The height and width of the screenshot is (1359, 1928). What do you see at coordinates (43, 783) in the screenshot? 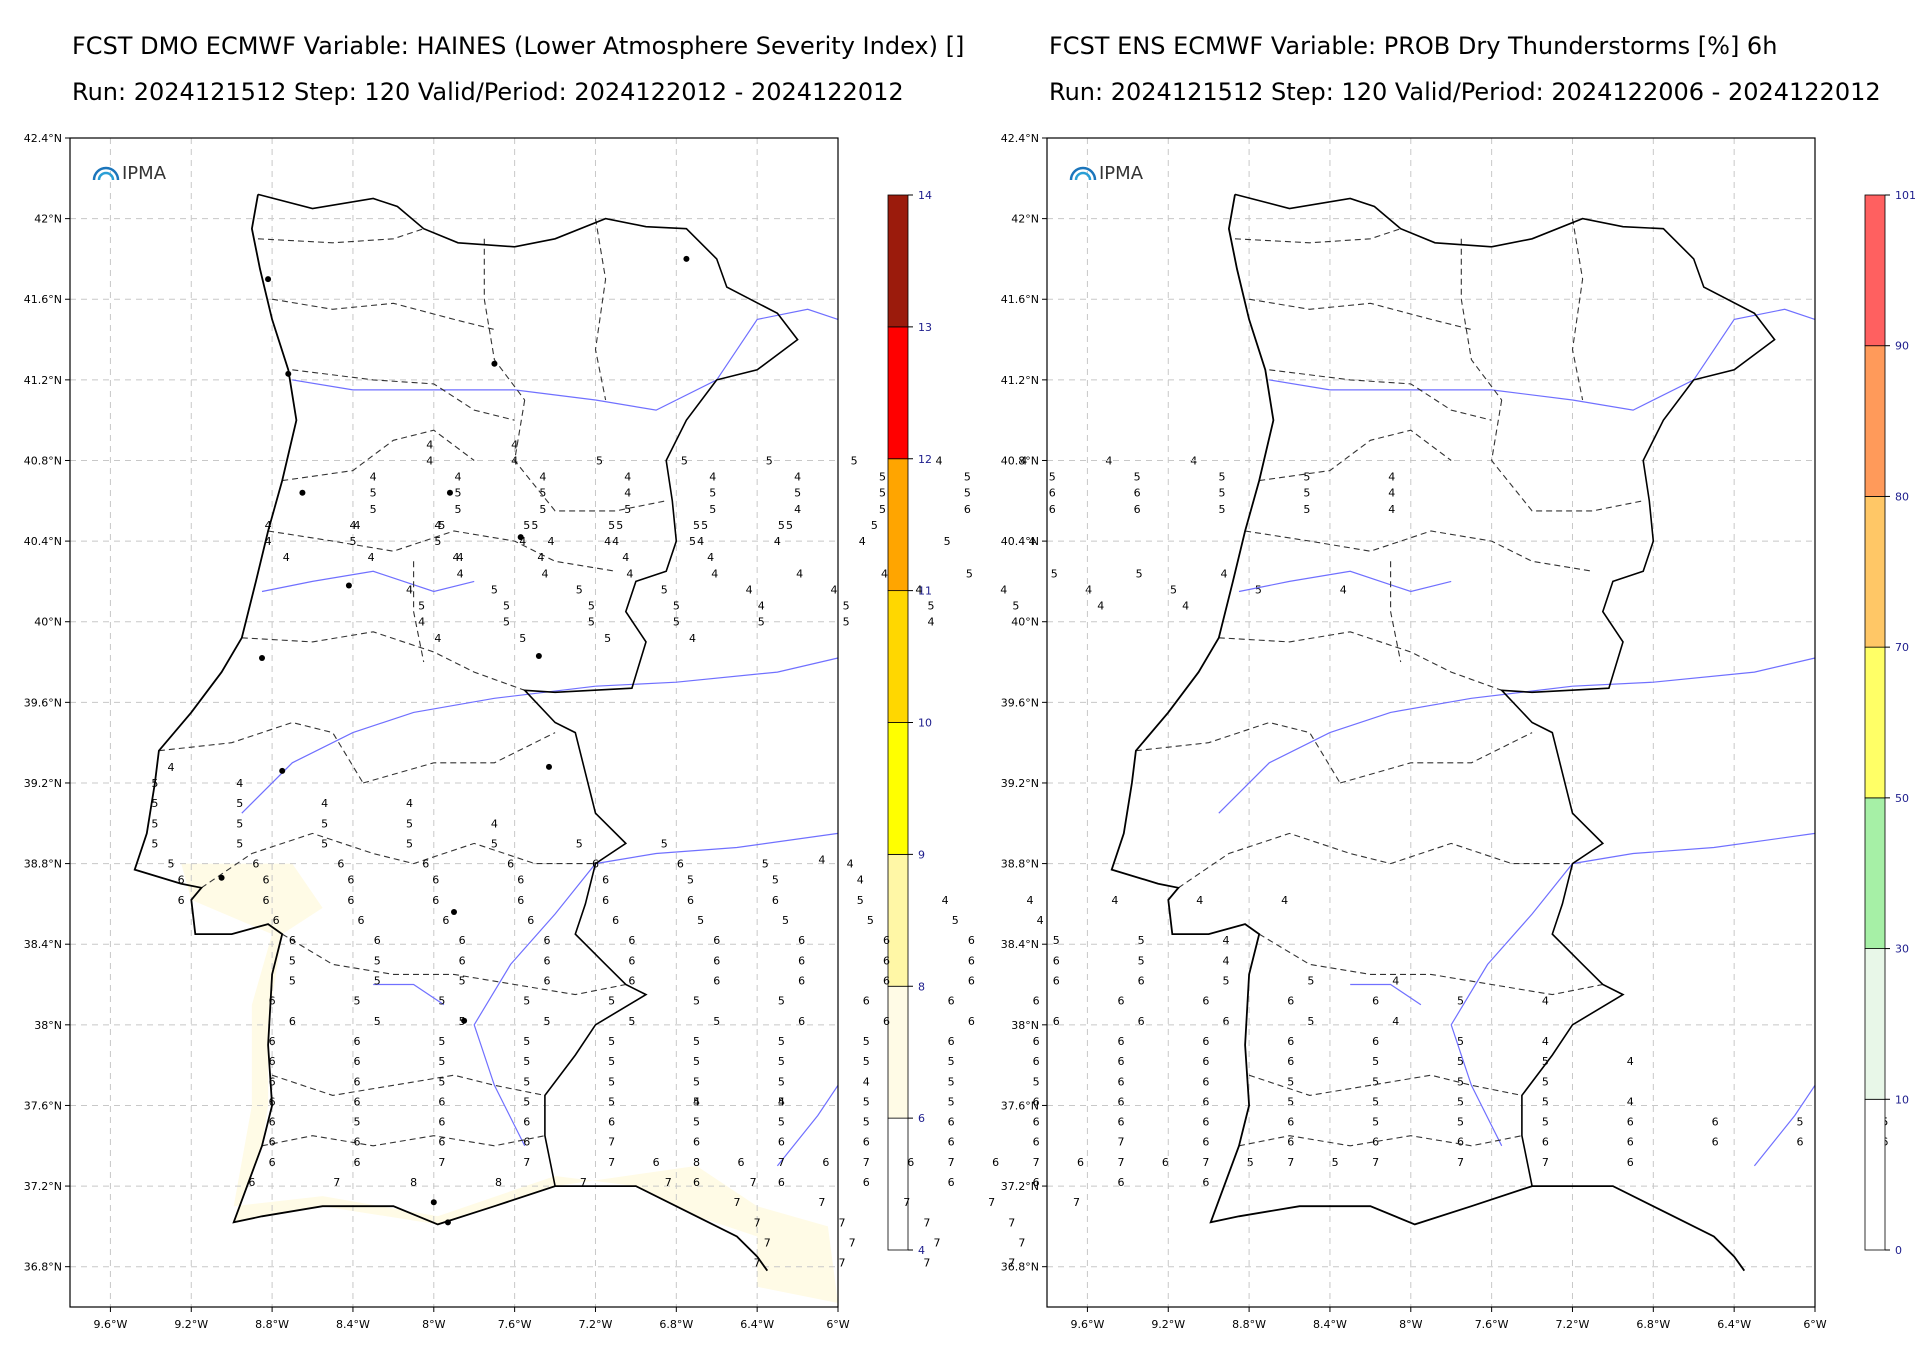
I see `left-lat-tick-label-8: 39.2°N` at bounding box center [43, 783].